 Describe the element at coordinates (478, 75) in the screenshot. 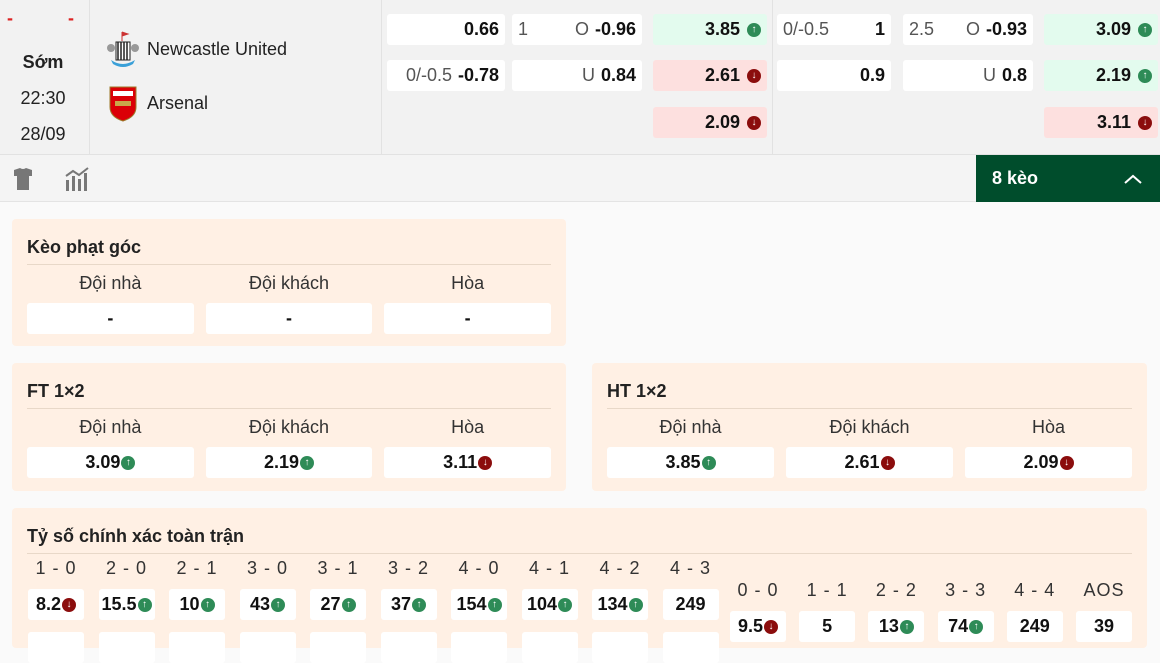

I see `odds-value: -0.78` at that location.